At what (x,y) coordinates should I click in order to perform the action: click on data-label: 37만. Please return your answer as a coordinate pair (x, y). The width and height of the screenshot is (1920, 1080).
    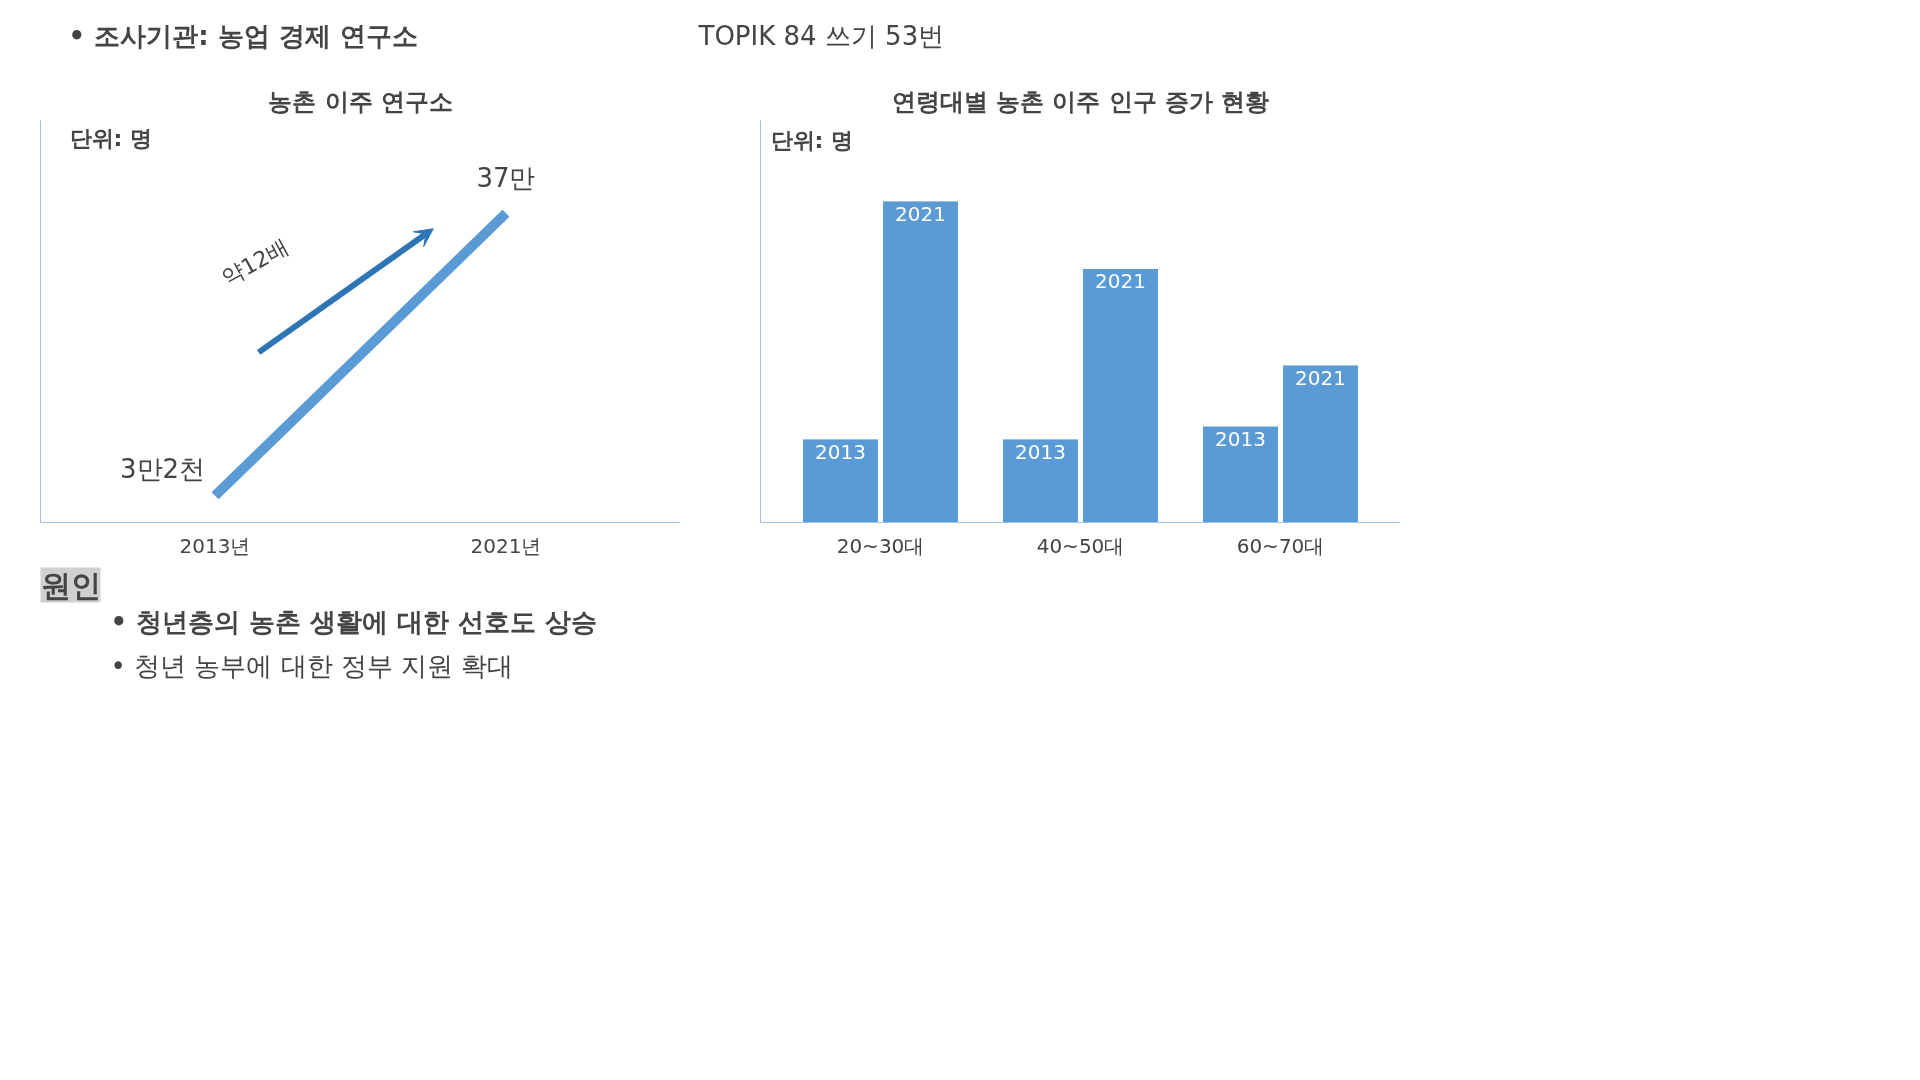
    Looking at the image, I should click on (506, 178).